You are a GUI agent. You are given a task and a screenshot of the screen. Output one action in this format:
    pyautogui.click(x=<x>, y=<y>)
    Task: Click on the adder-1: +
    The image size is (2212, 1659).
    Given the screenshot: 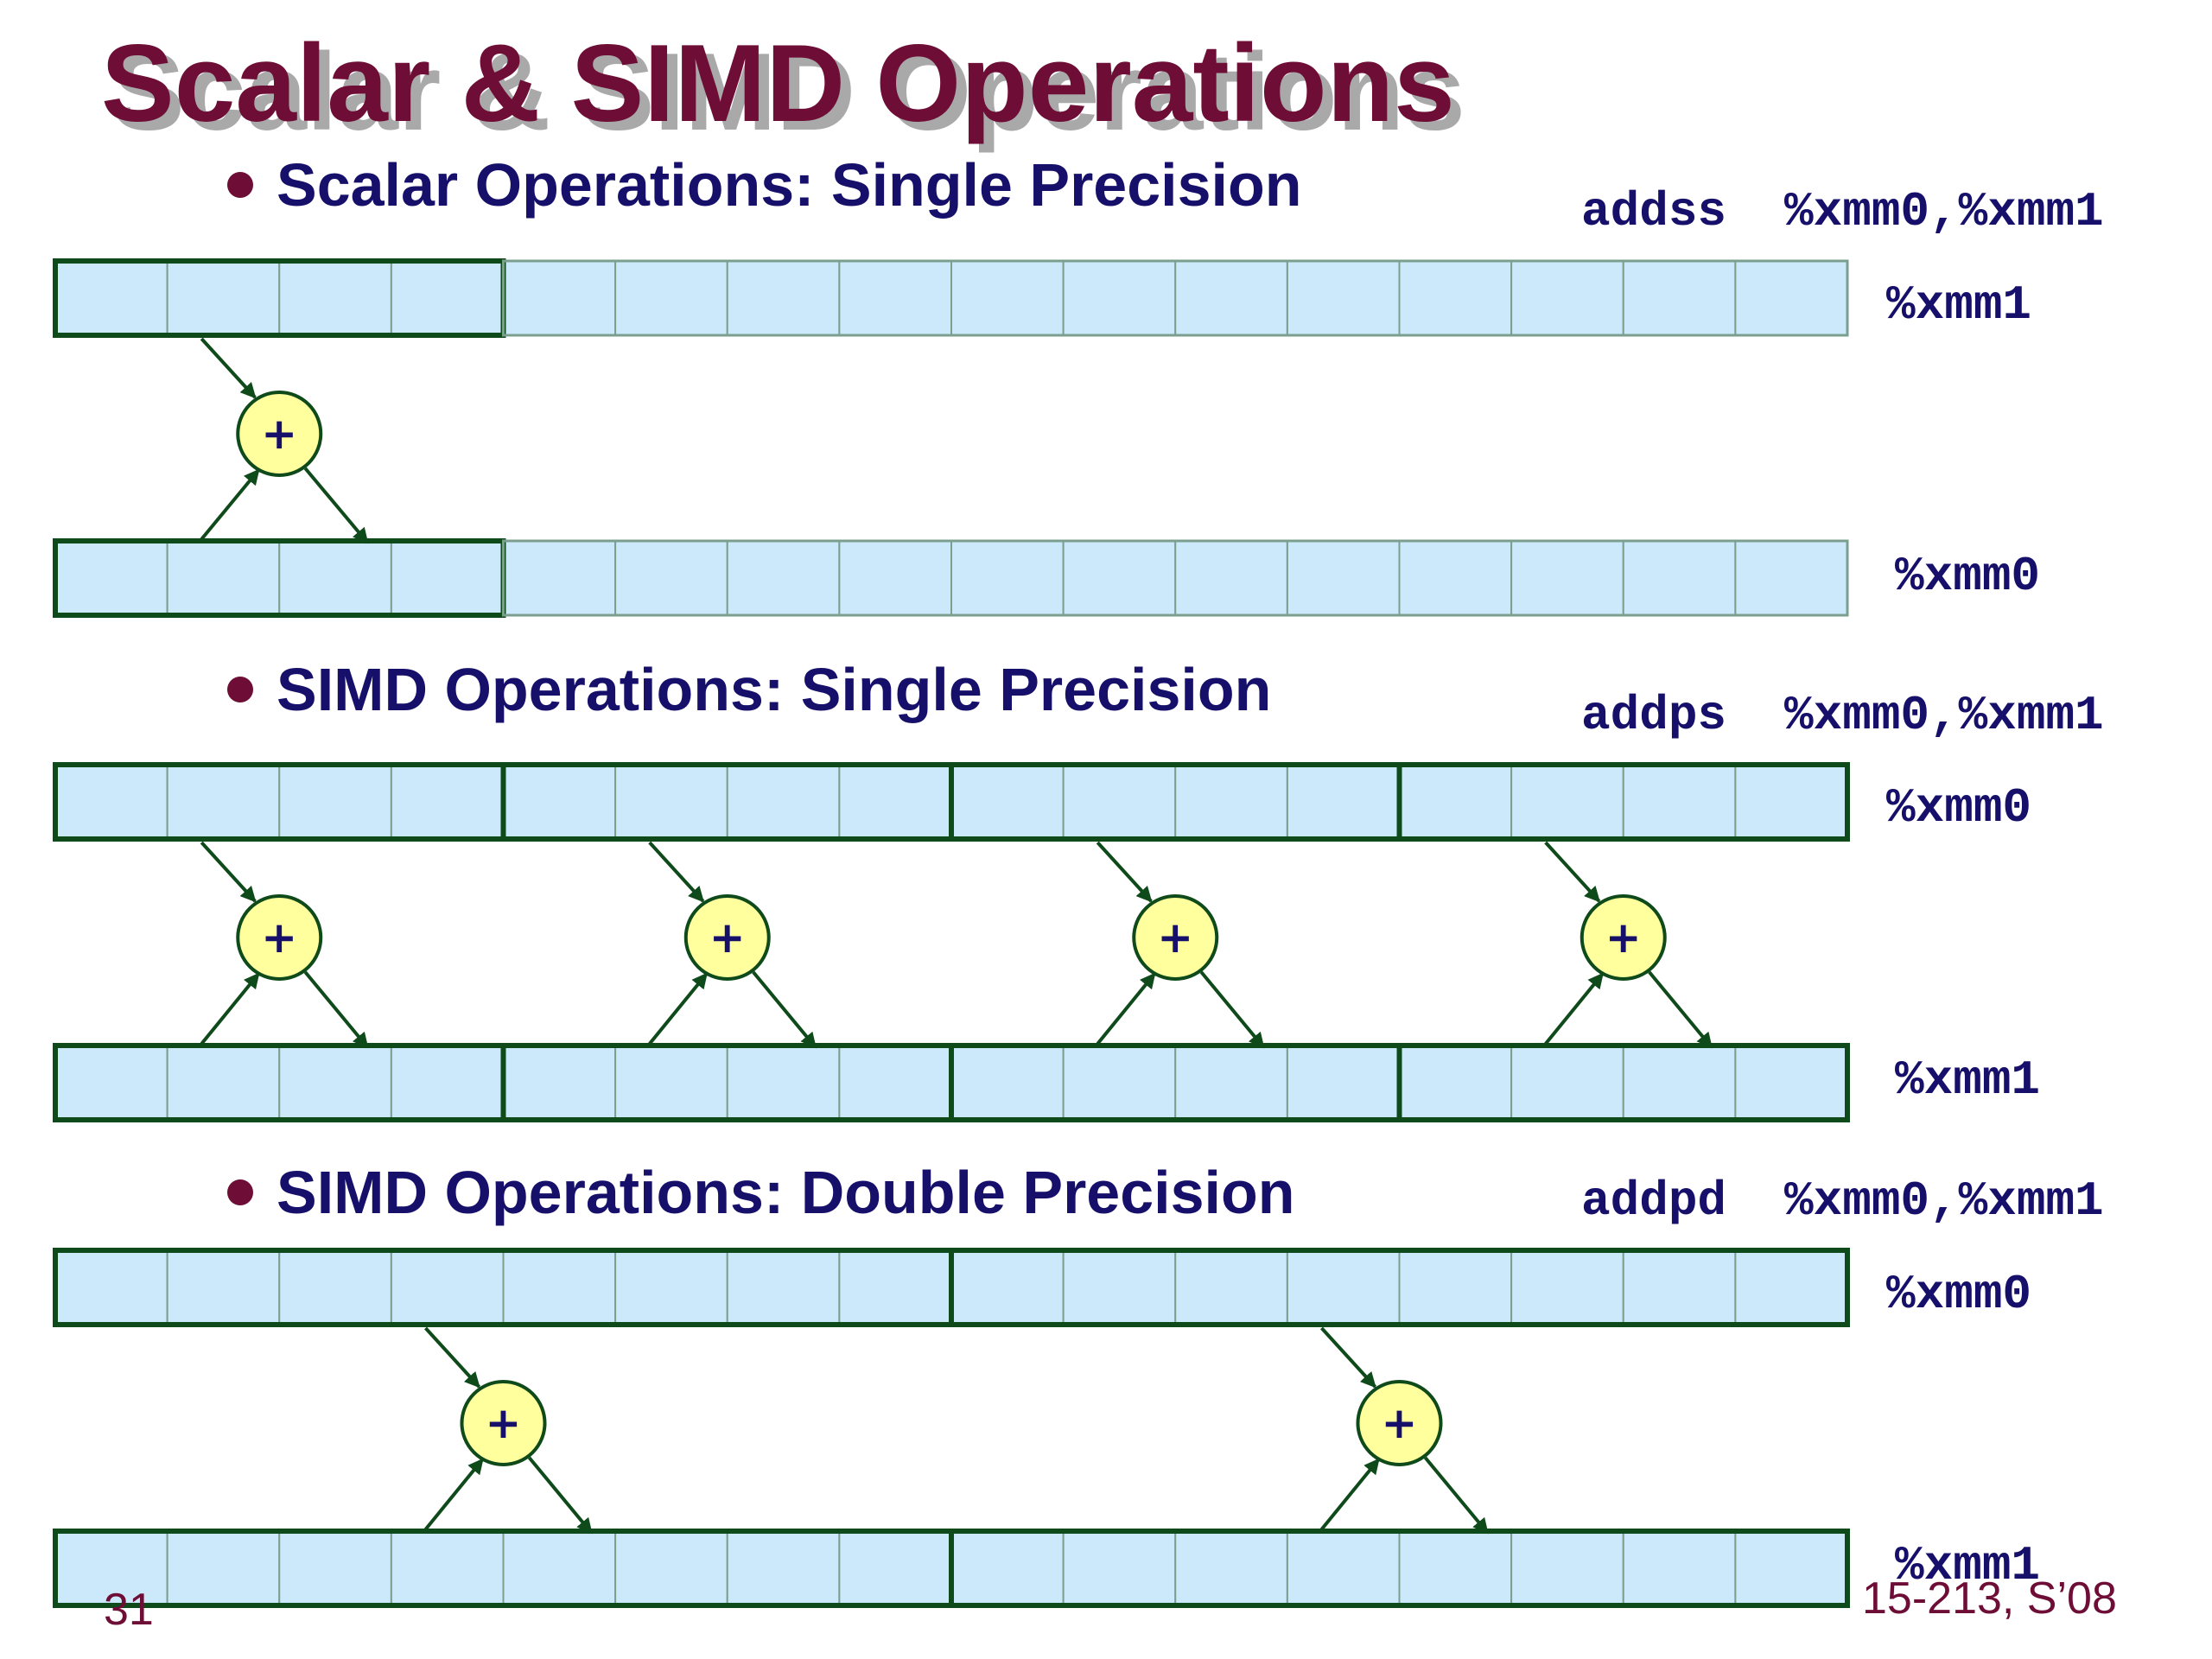 What is the action you would take?
    pyautogui.click(x=284, y=945)
    